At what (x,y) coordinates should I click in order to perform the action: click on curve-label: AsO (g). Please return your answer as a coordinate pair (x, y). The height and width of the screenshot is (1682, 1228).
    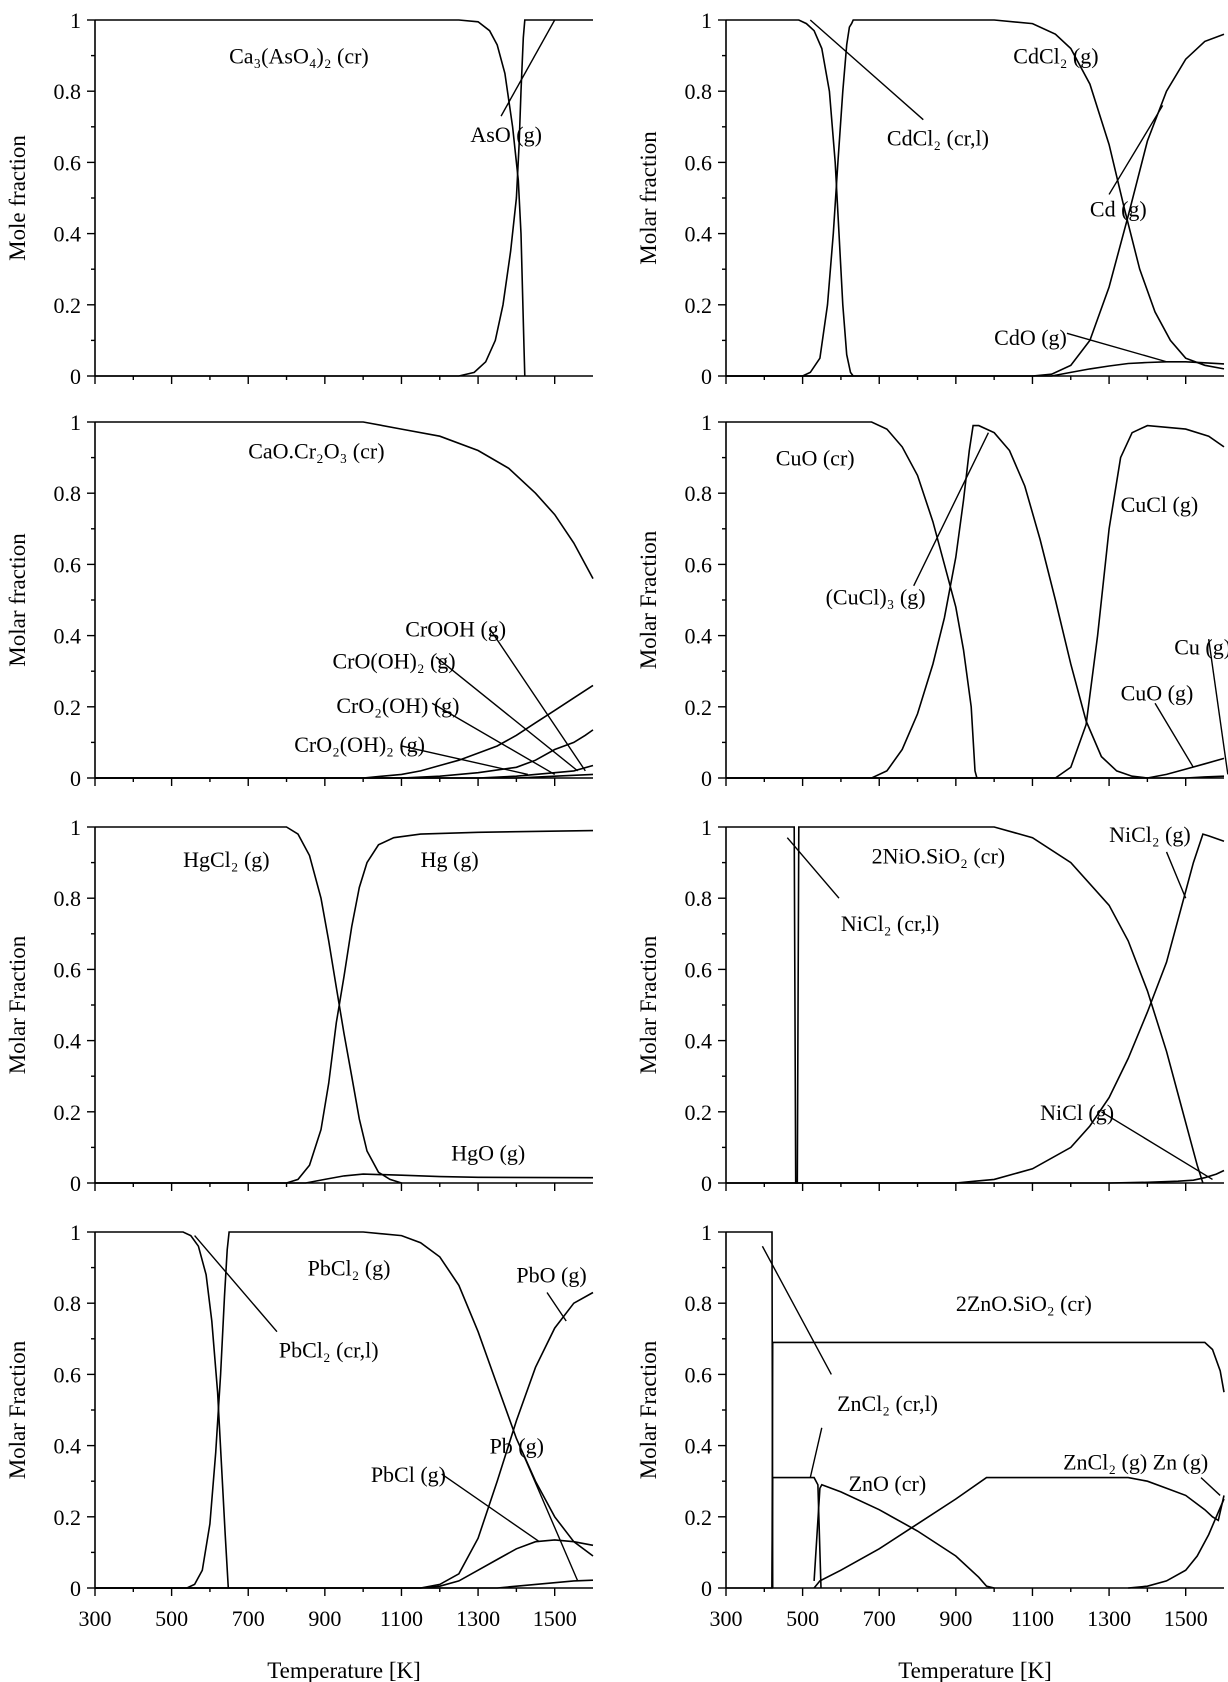
    Looking at the image, I should click on (506, 134).